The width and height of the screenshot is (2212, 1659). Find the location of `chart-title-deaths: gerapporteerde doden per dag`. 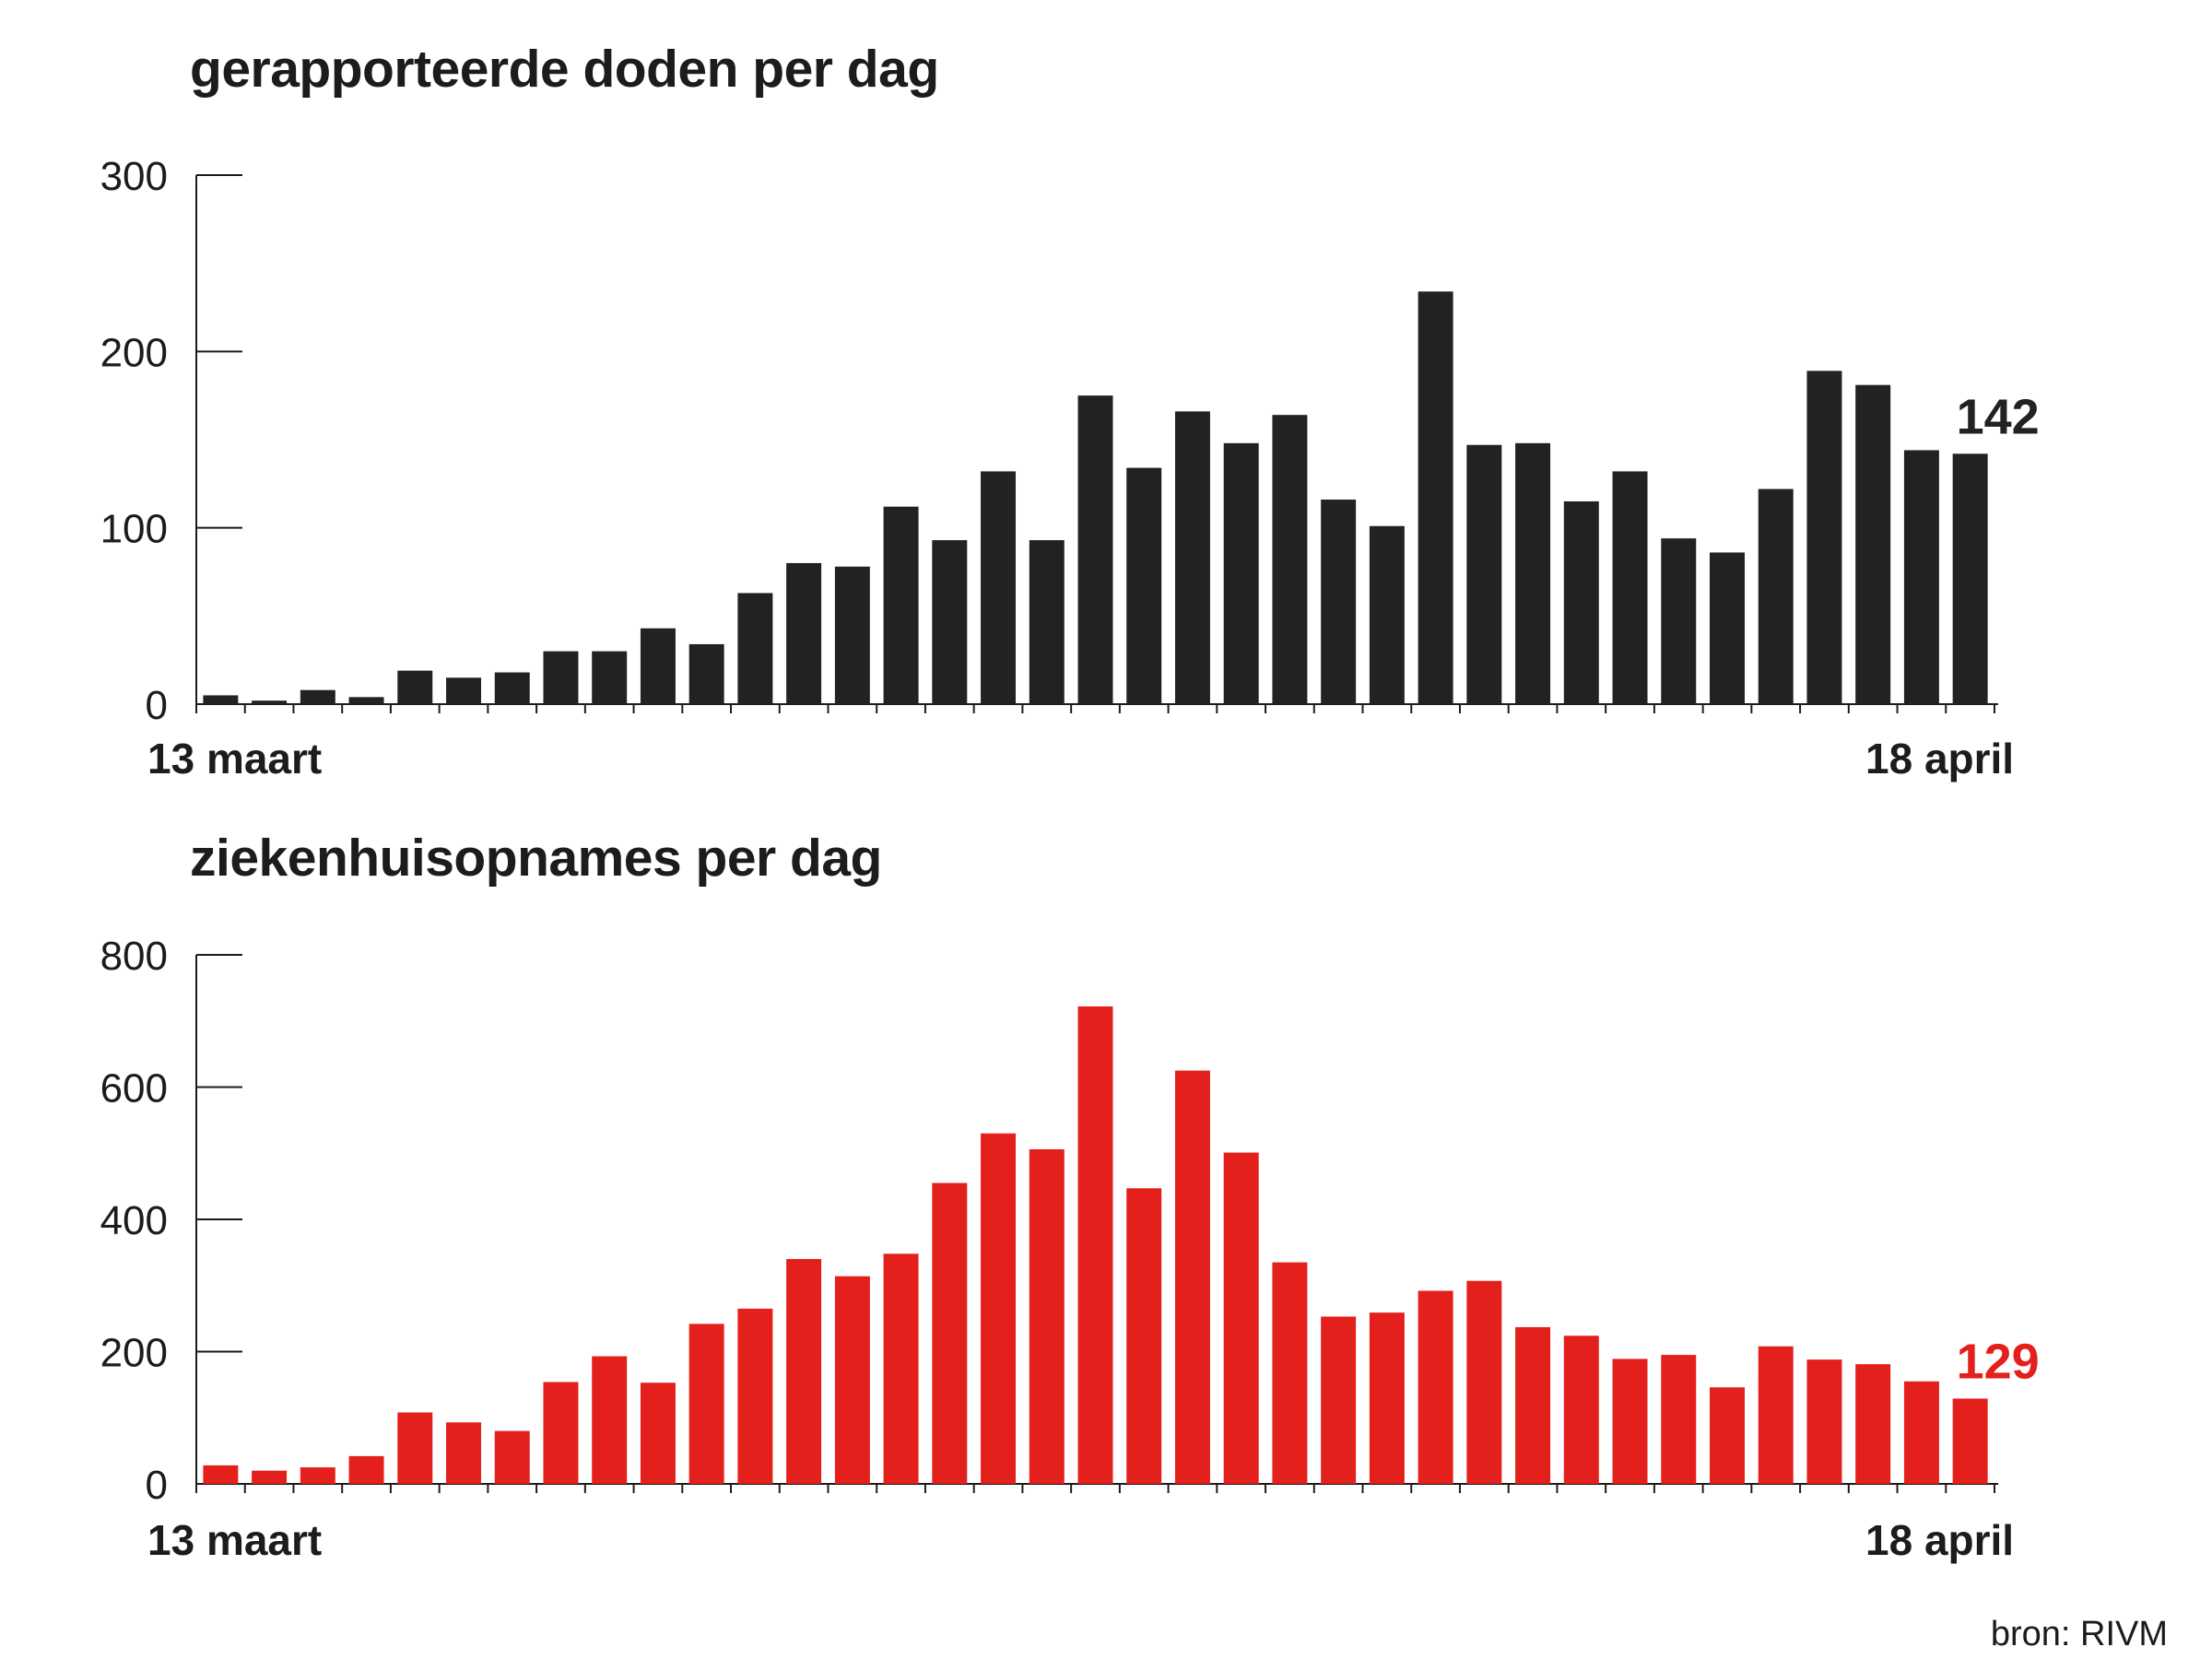

chart-title-deaths: gerapporteerde doden per dag is located at coordinates (564, 69).